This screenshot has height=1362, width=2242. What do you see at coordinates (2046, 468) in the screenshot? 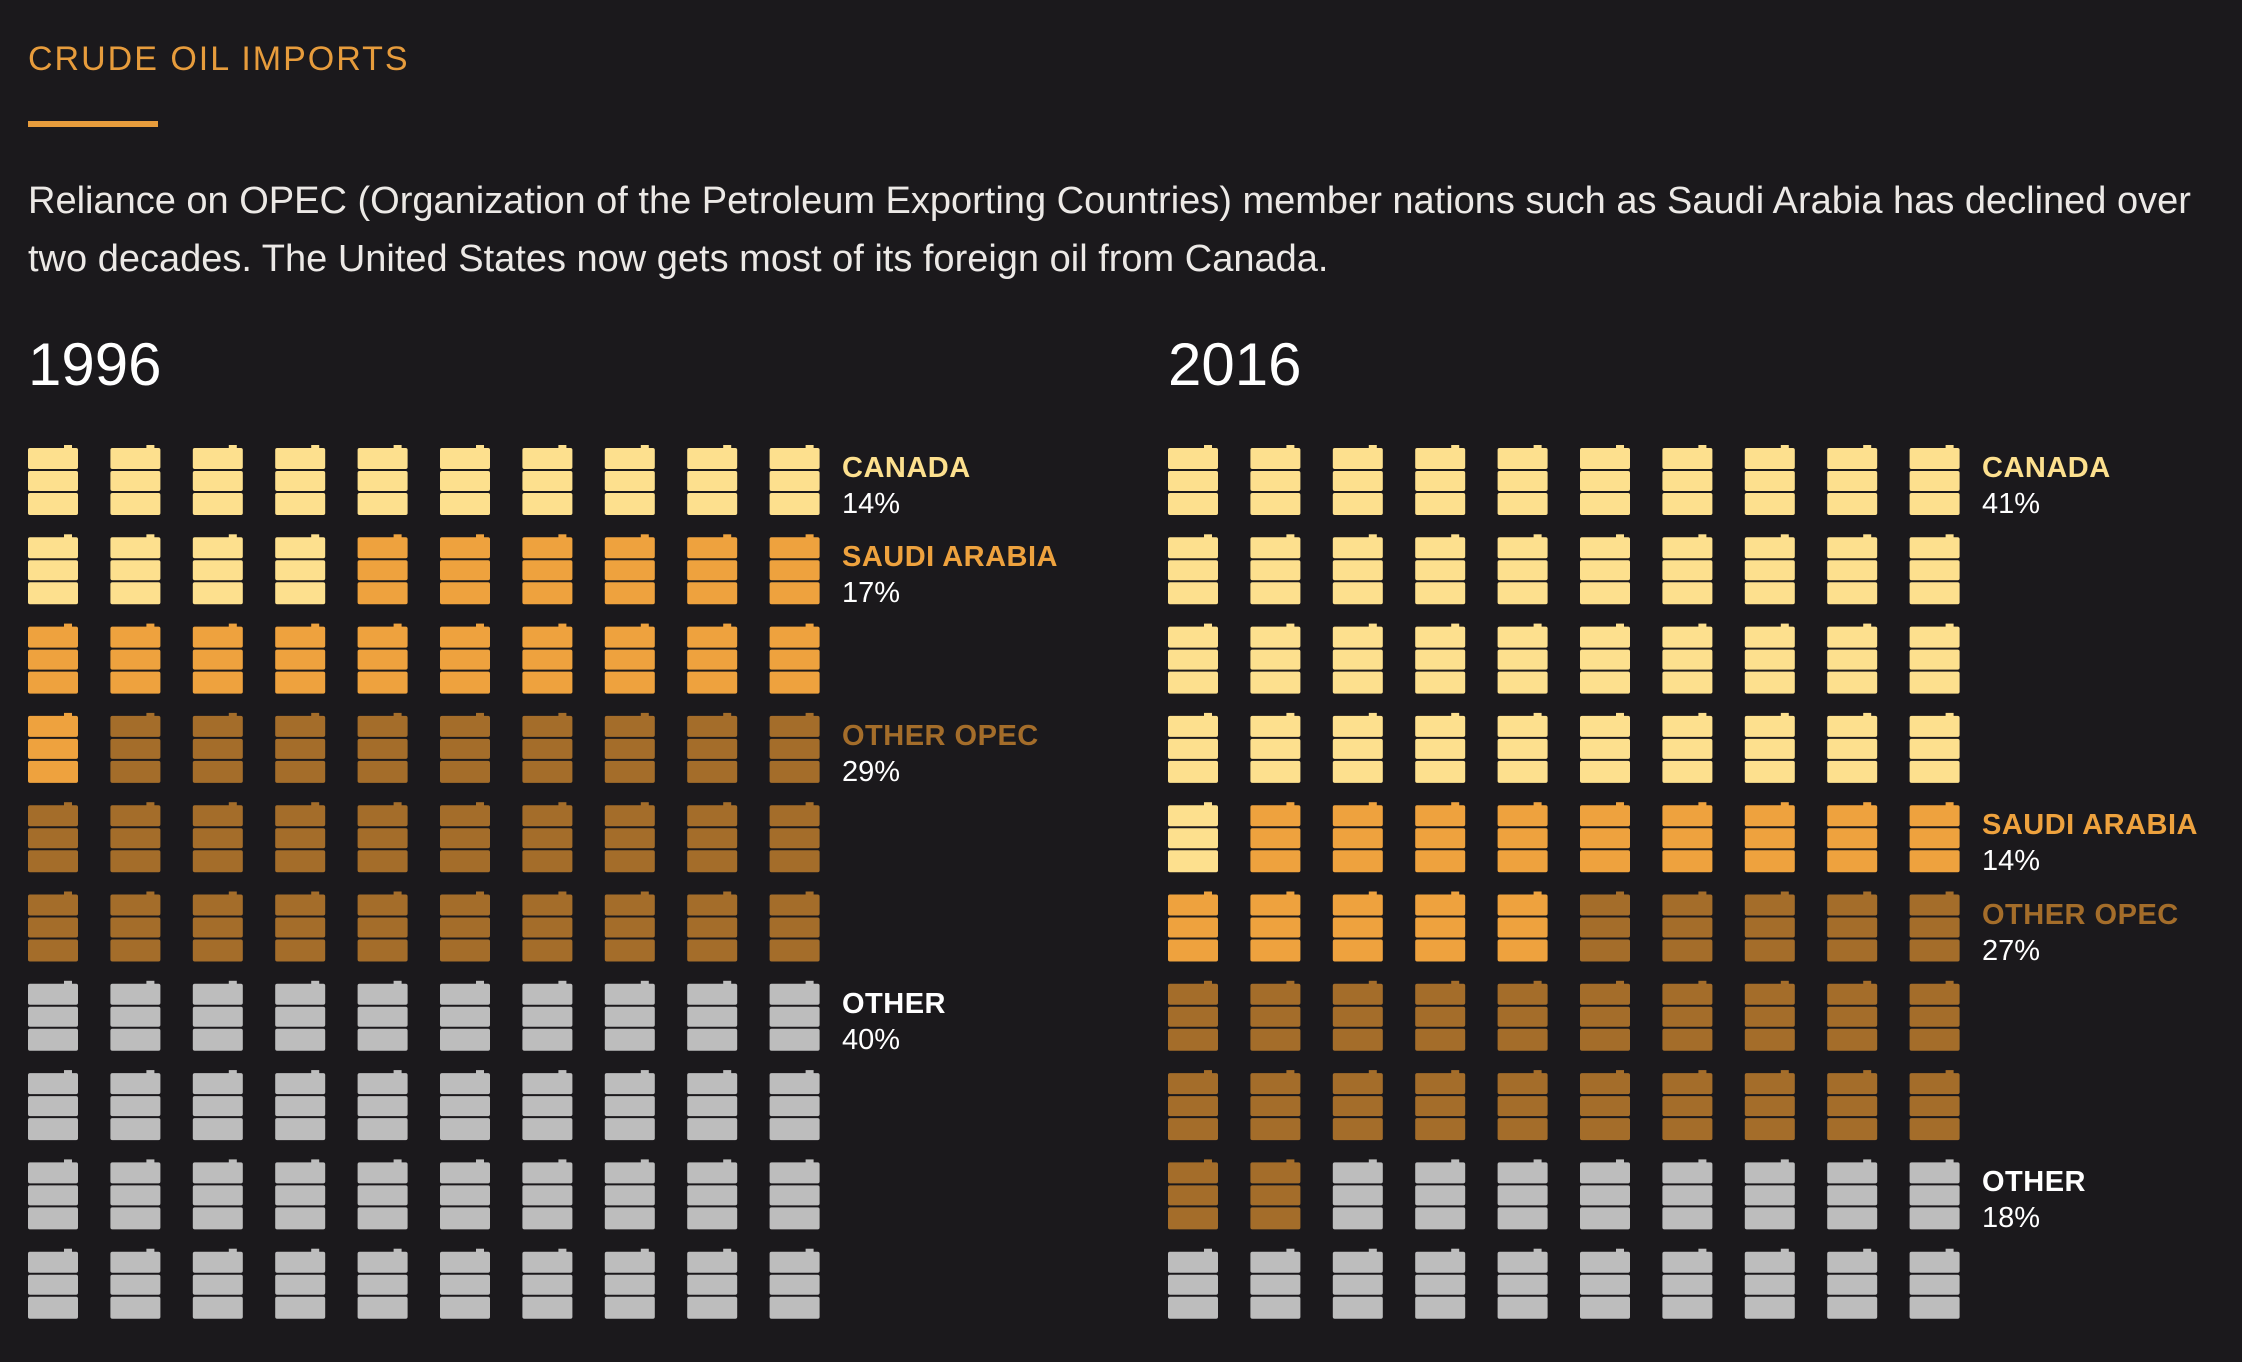
I see `legend-name: CANADA` at bounding box center [2046, 468].